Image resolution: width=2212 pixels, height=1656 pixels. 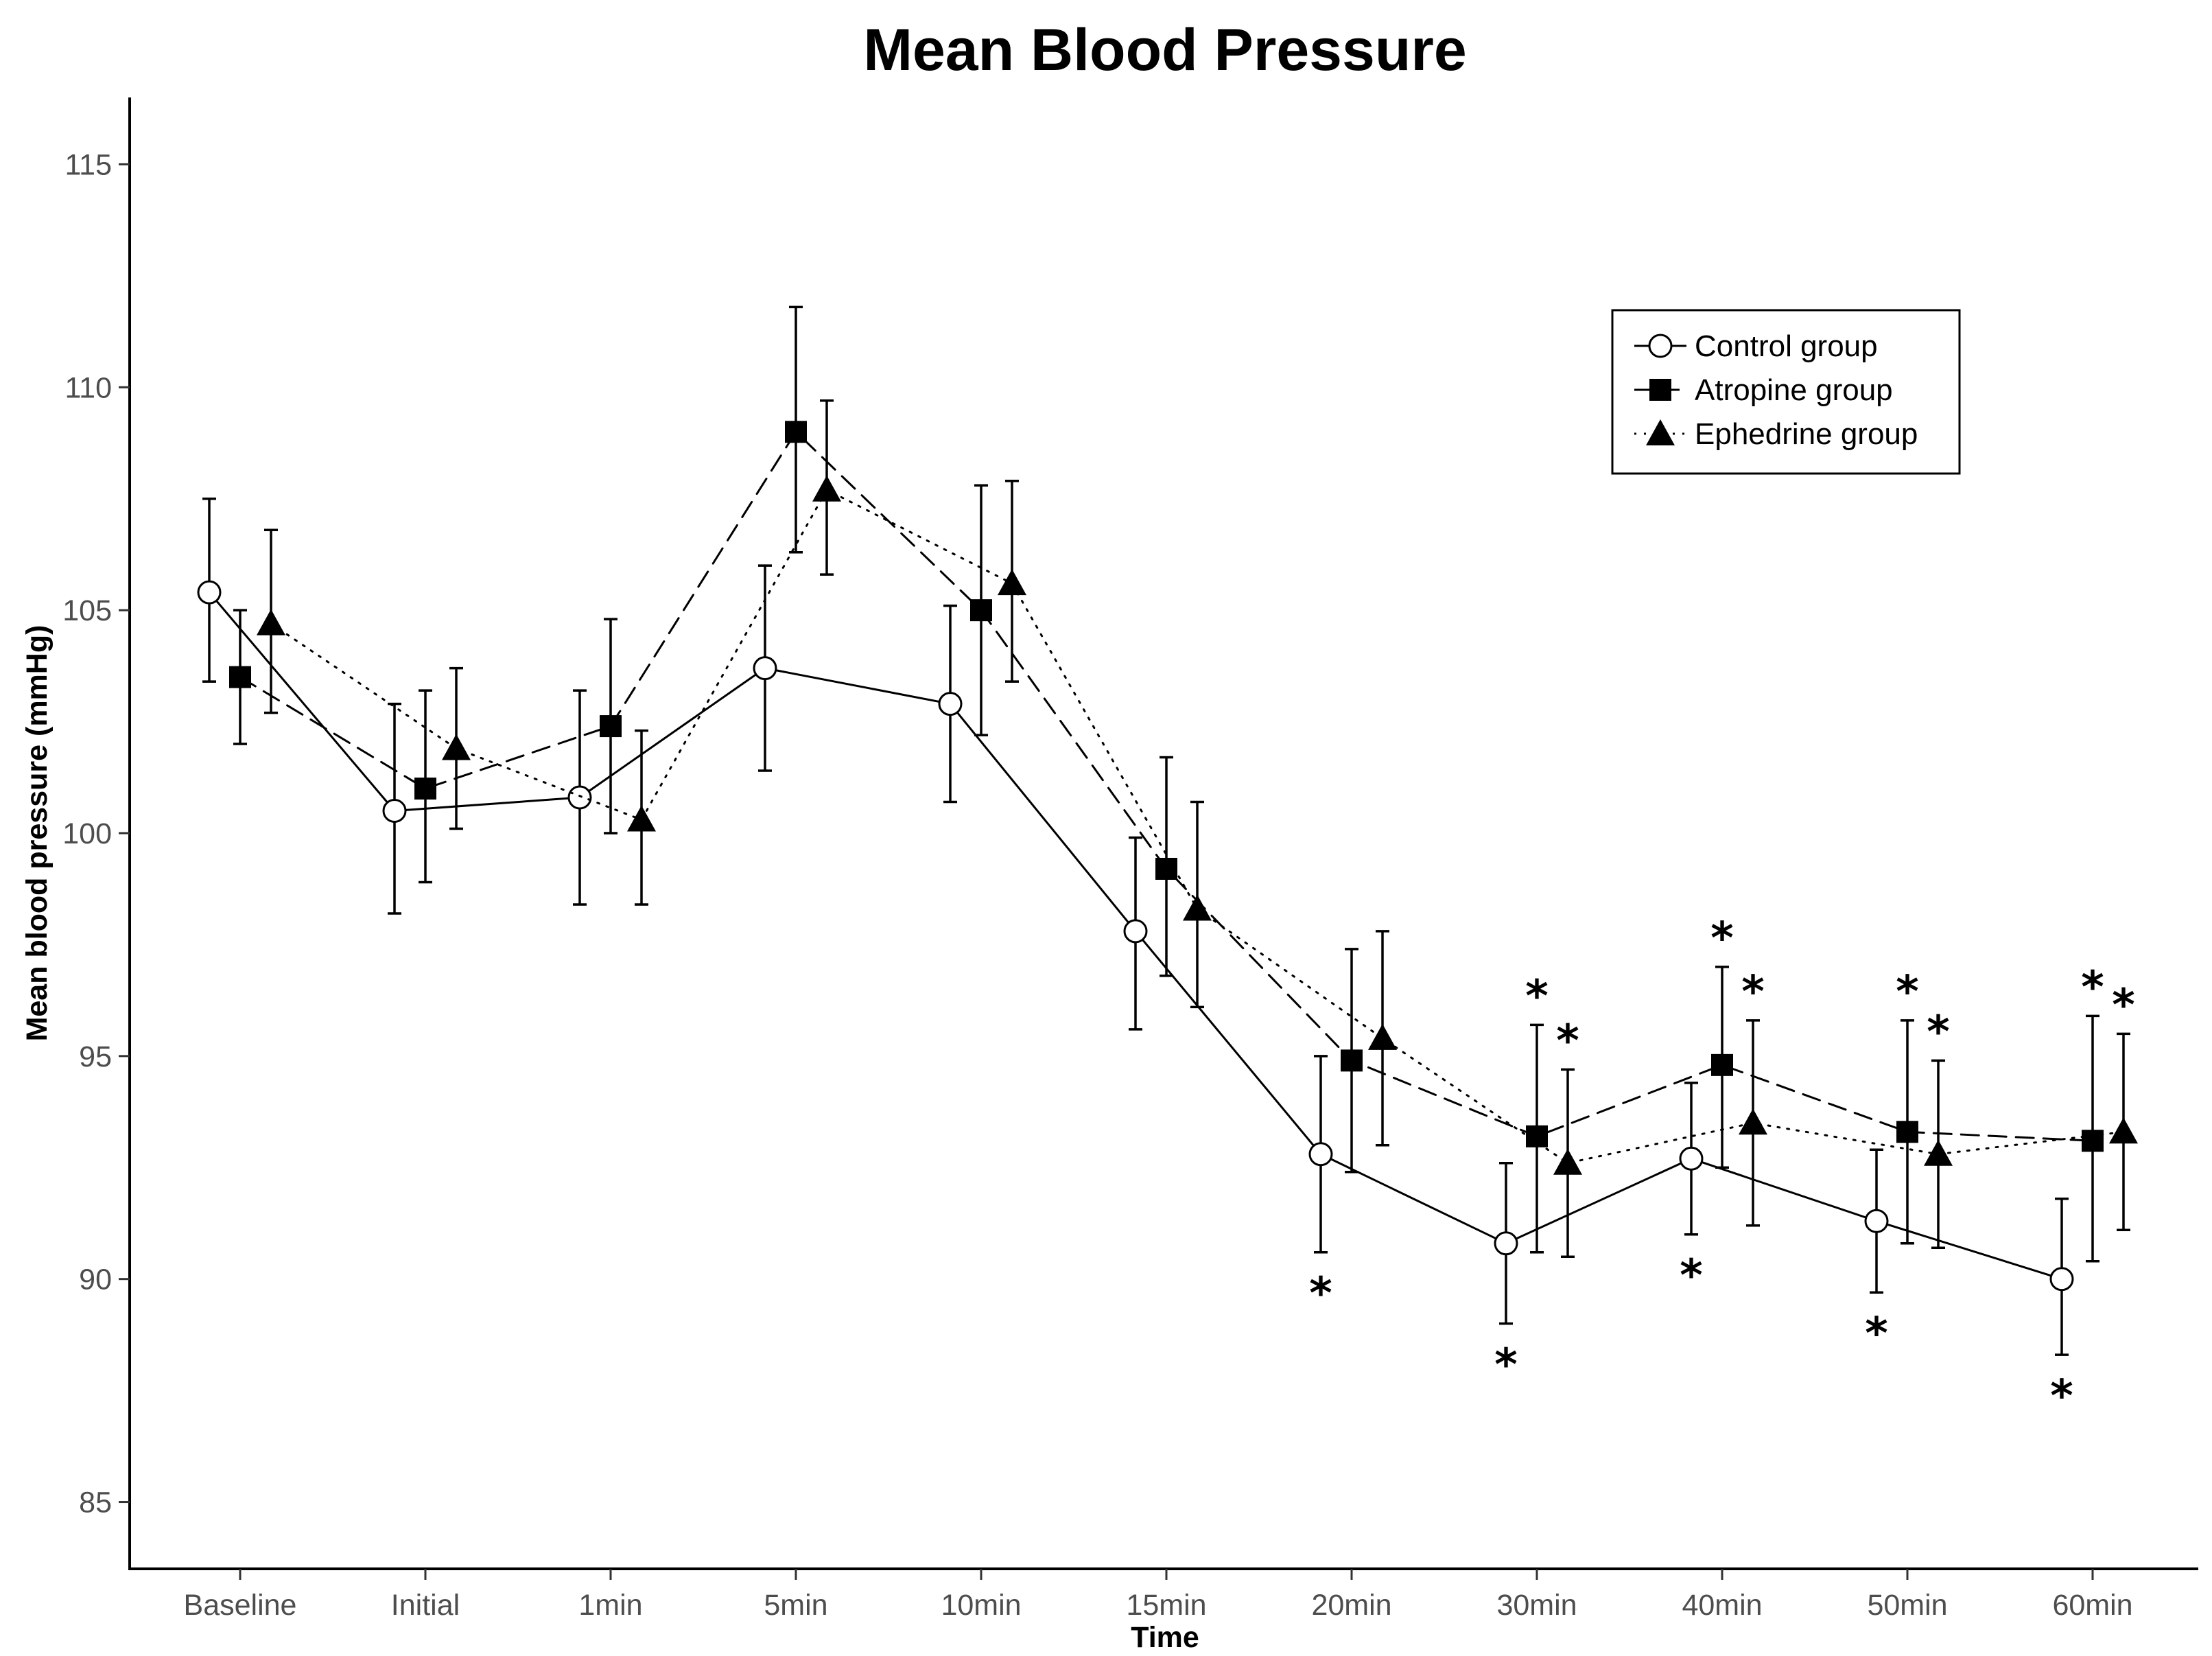 What do you see at coordinates (2092, 1605) in the screenshot?
I see `x-tick-label: 60min` at bounding box center [2092, 1605].